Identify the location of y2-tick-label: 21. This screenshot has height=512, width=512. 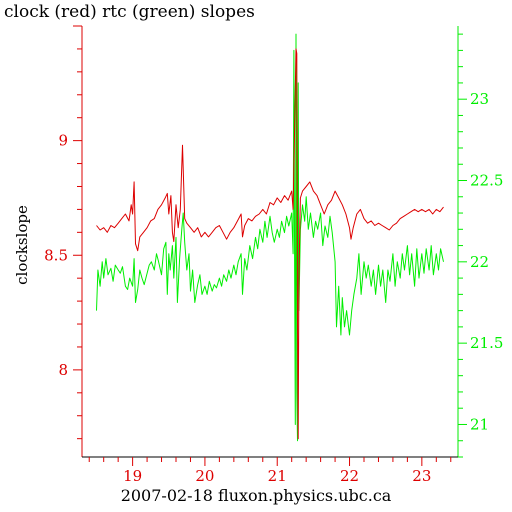
(479, 424).